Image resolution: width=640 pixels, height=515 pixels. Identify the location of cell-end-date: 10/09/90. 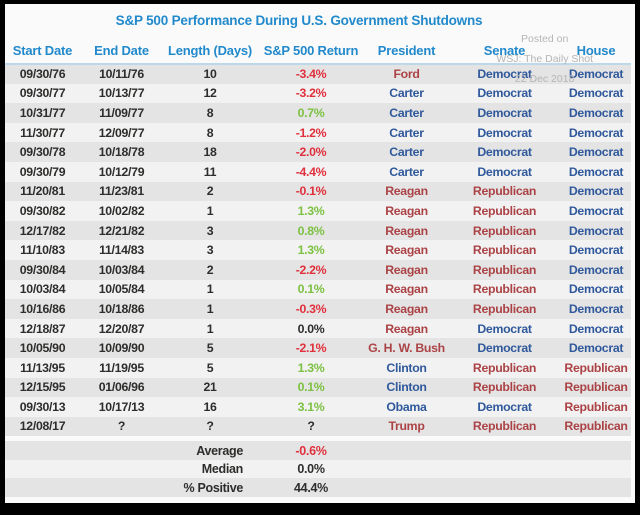
(121, 348).